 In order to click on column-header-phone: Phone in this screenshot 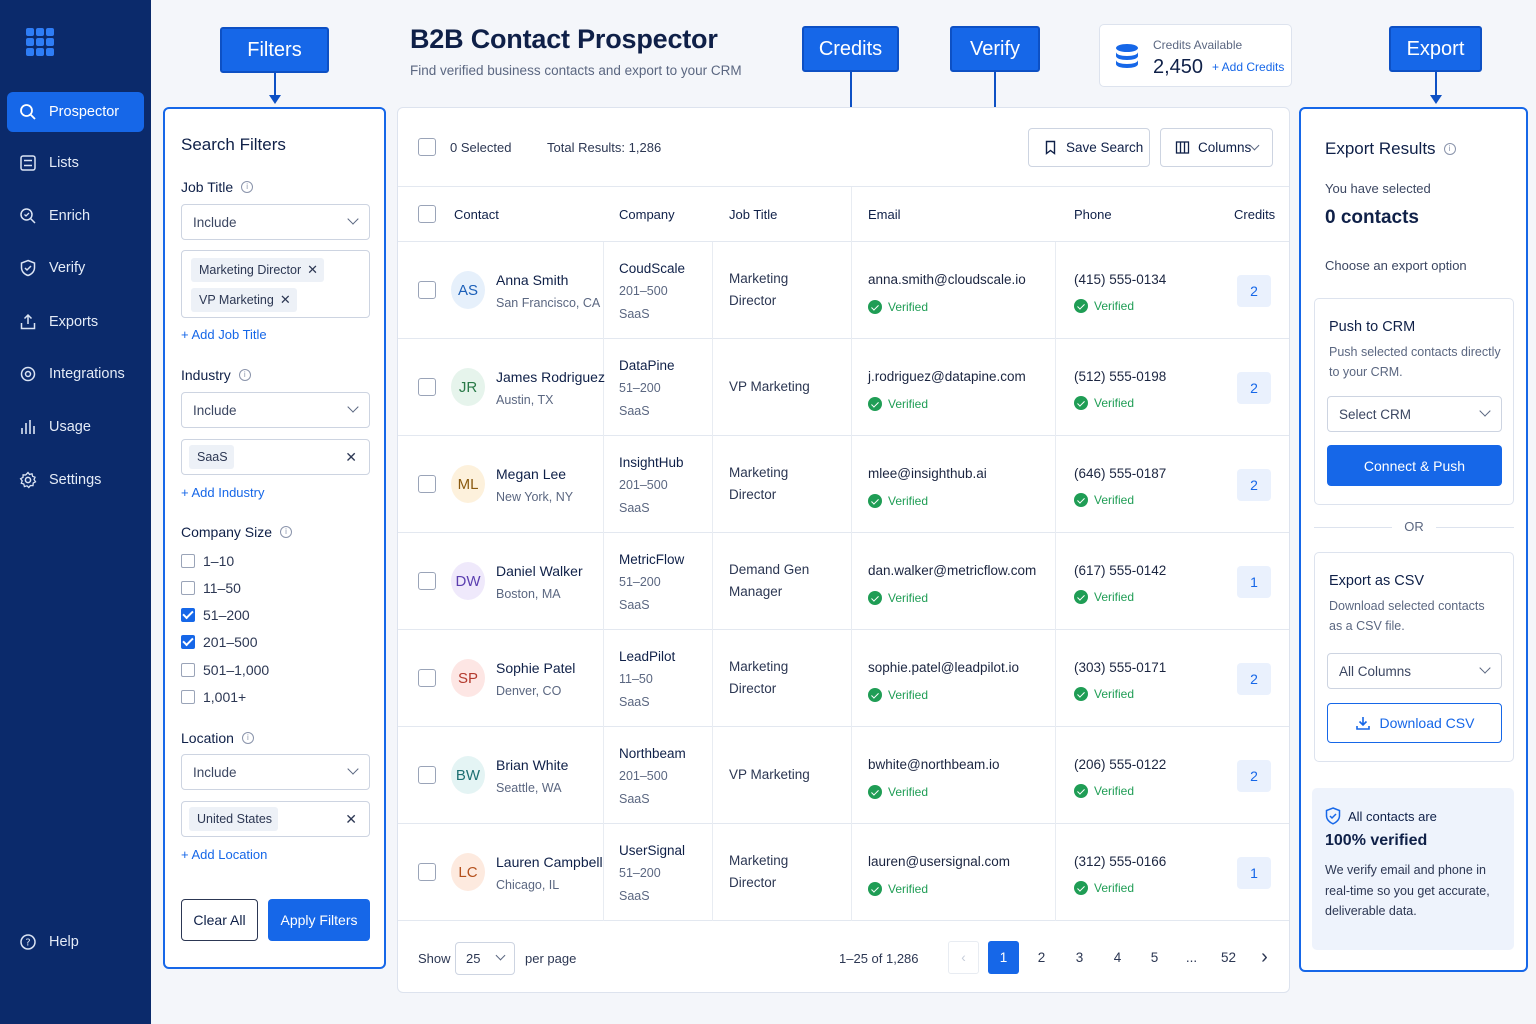, I will do `click(1093, 214)`.